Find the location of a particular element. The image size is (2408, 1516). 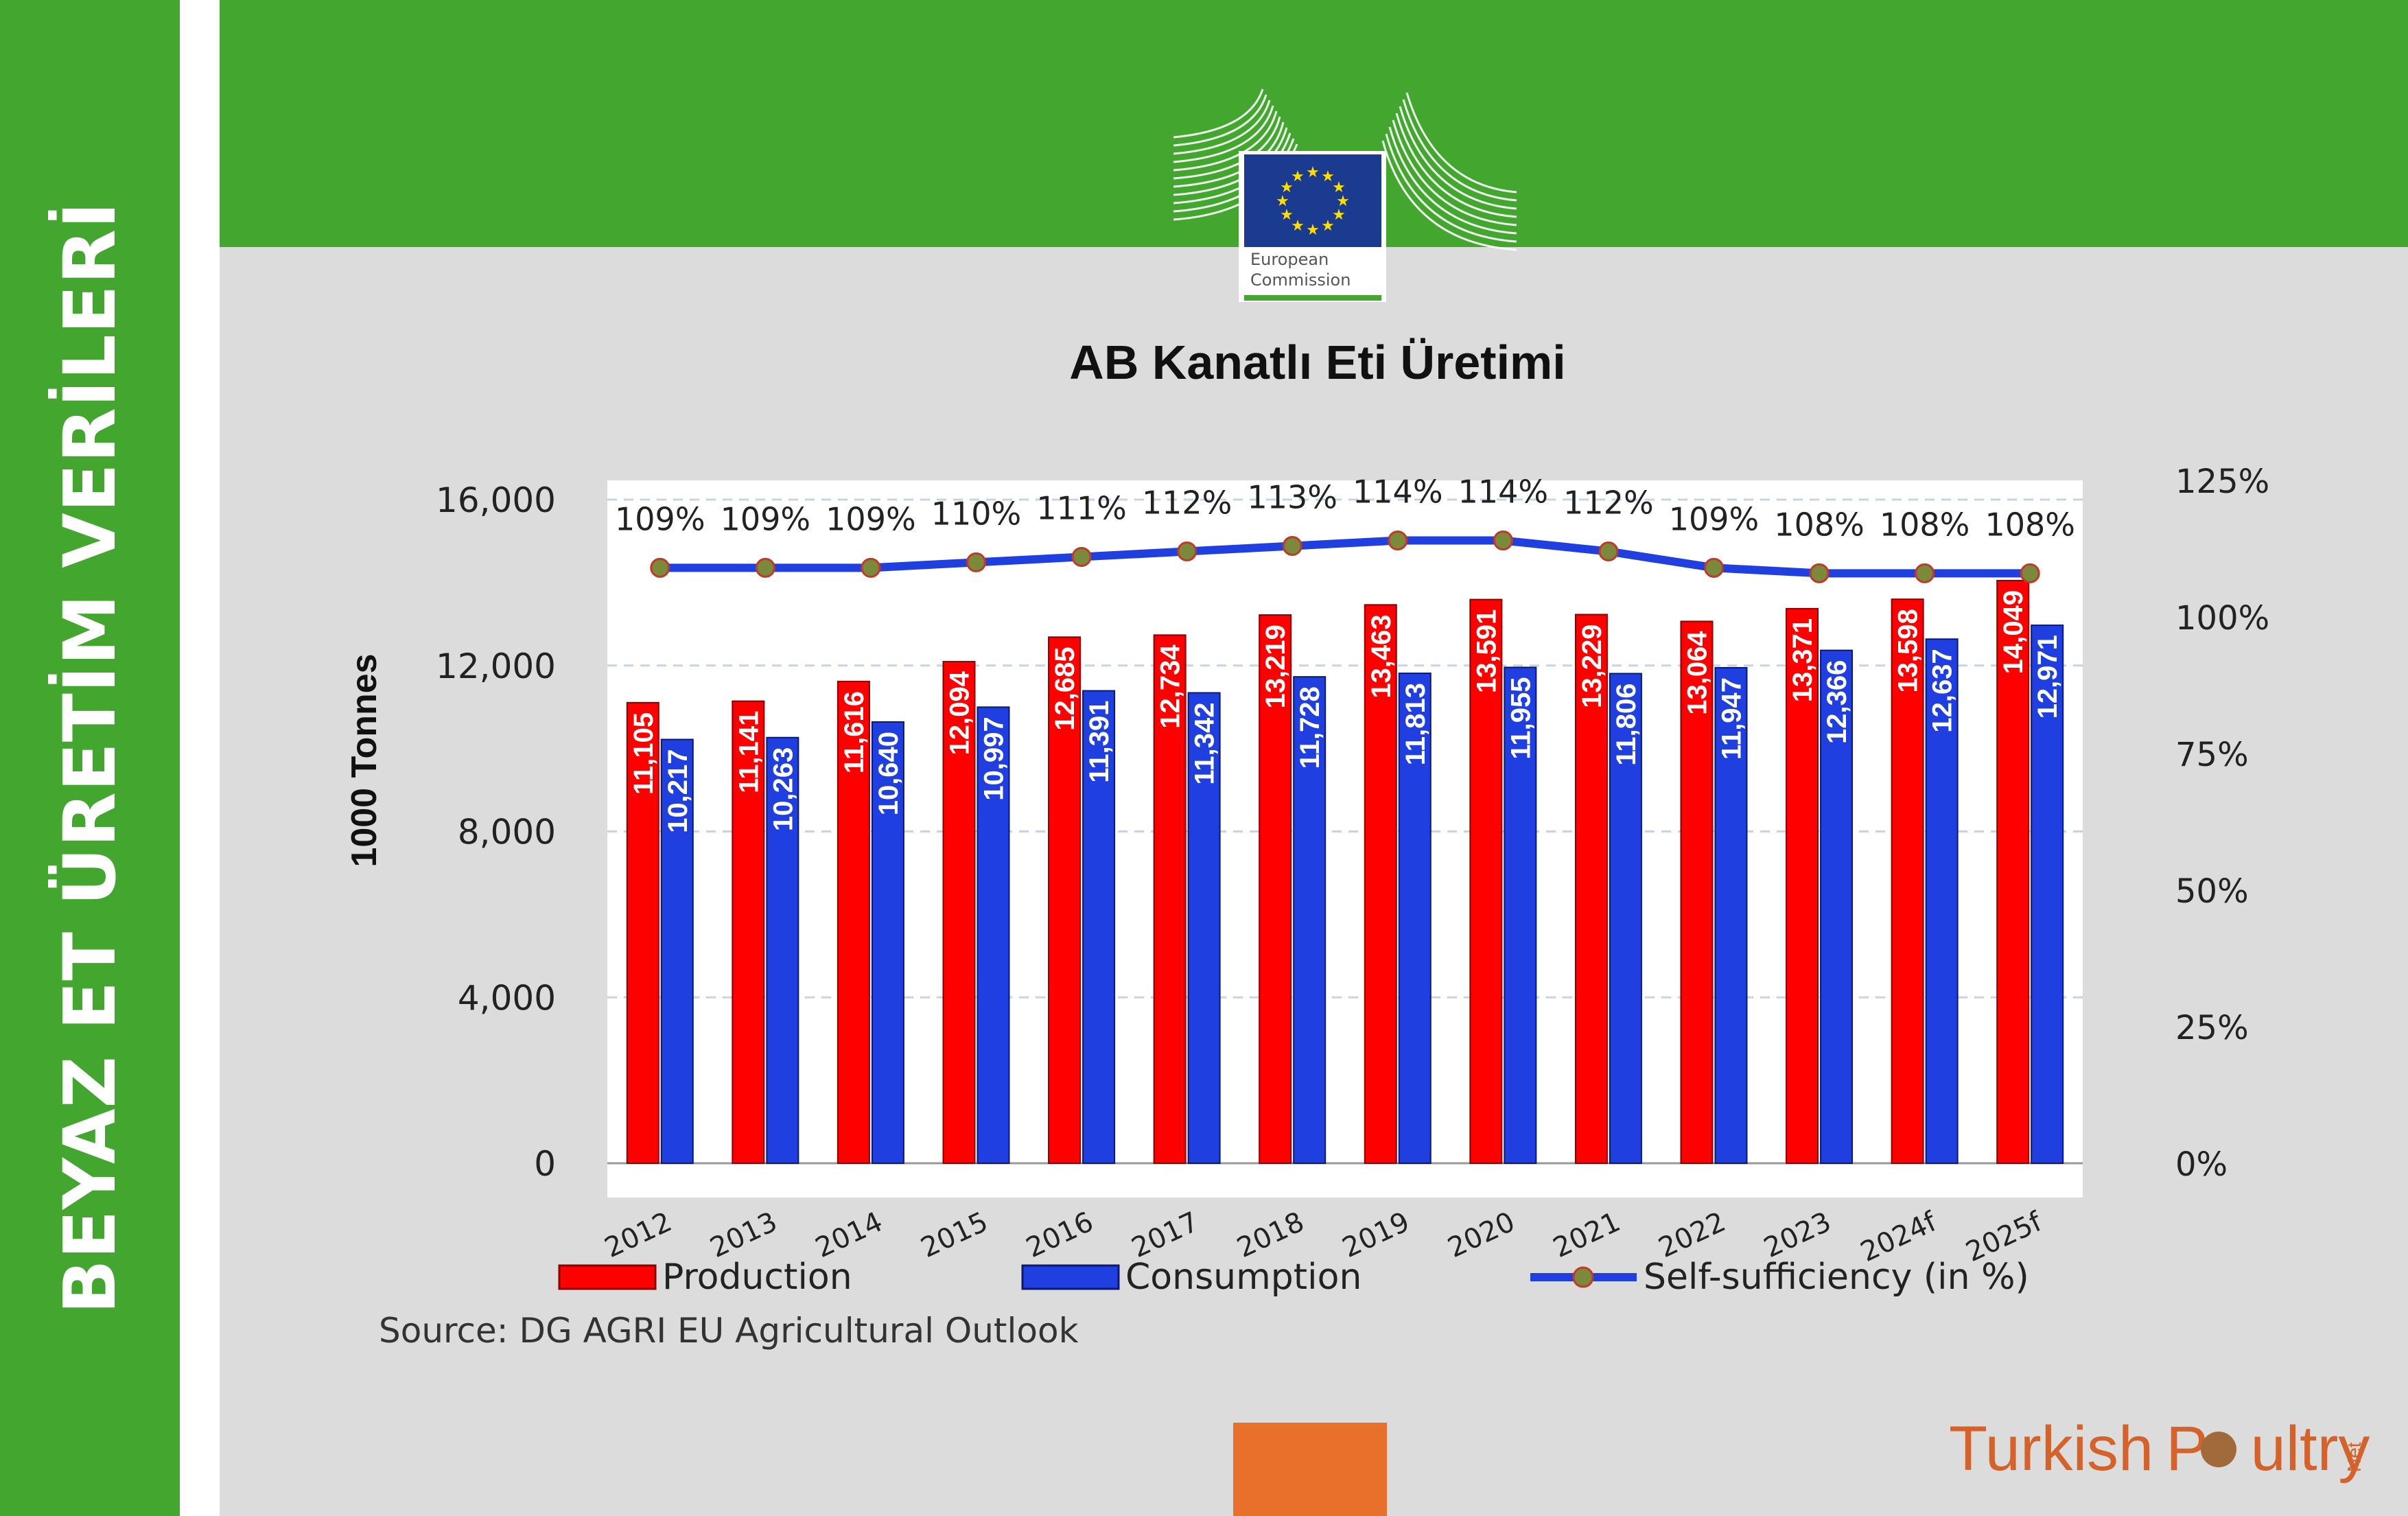

european-commission-logo: ★ ★★ ★★★ ★★★ ★★★ European Commission is located at coordinates (1345, 196).